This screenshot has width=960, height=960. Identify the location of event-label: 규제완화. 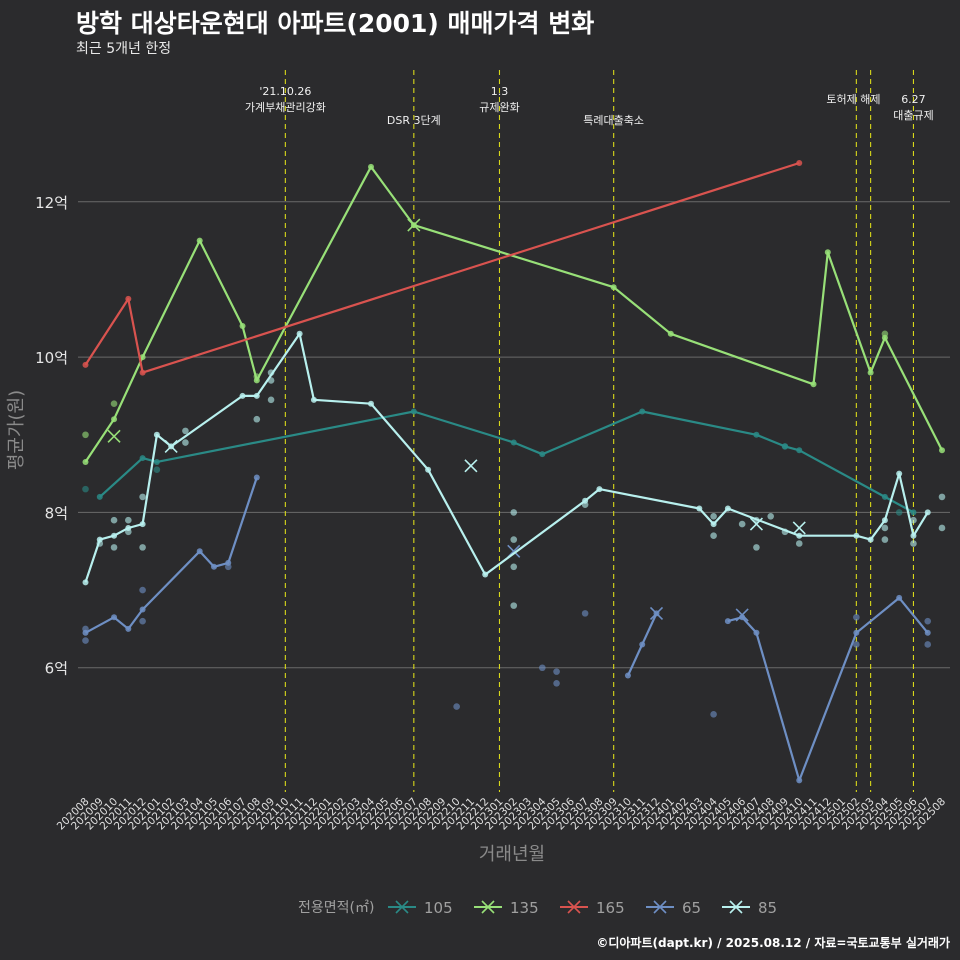
(499, 107).